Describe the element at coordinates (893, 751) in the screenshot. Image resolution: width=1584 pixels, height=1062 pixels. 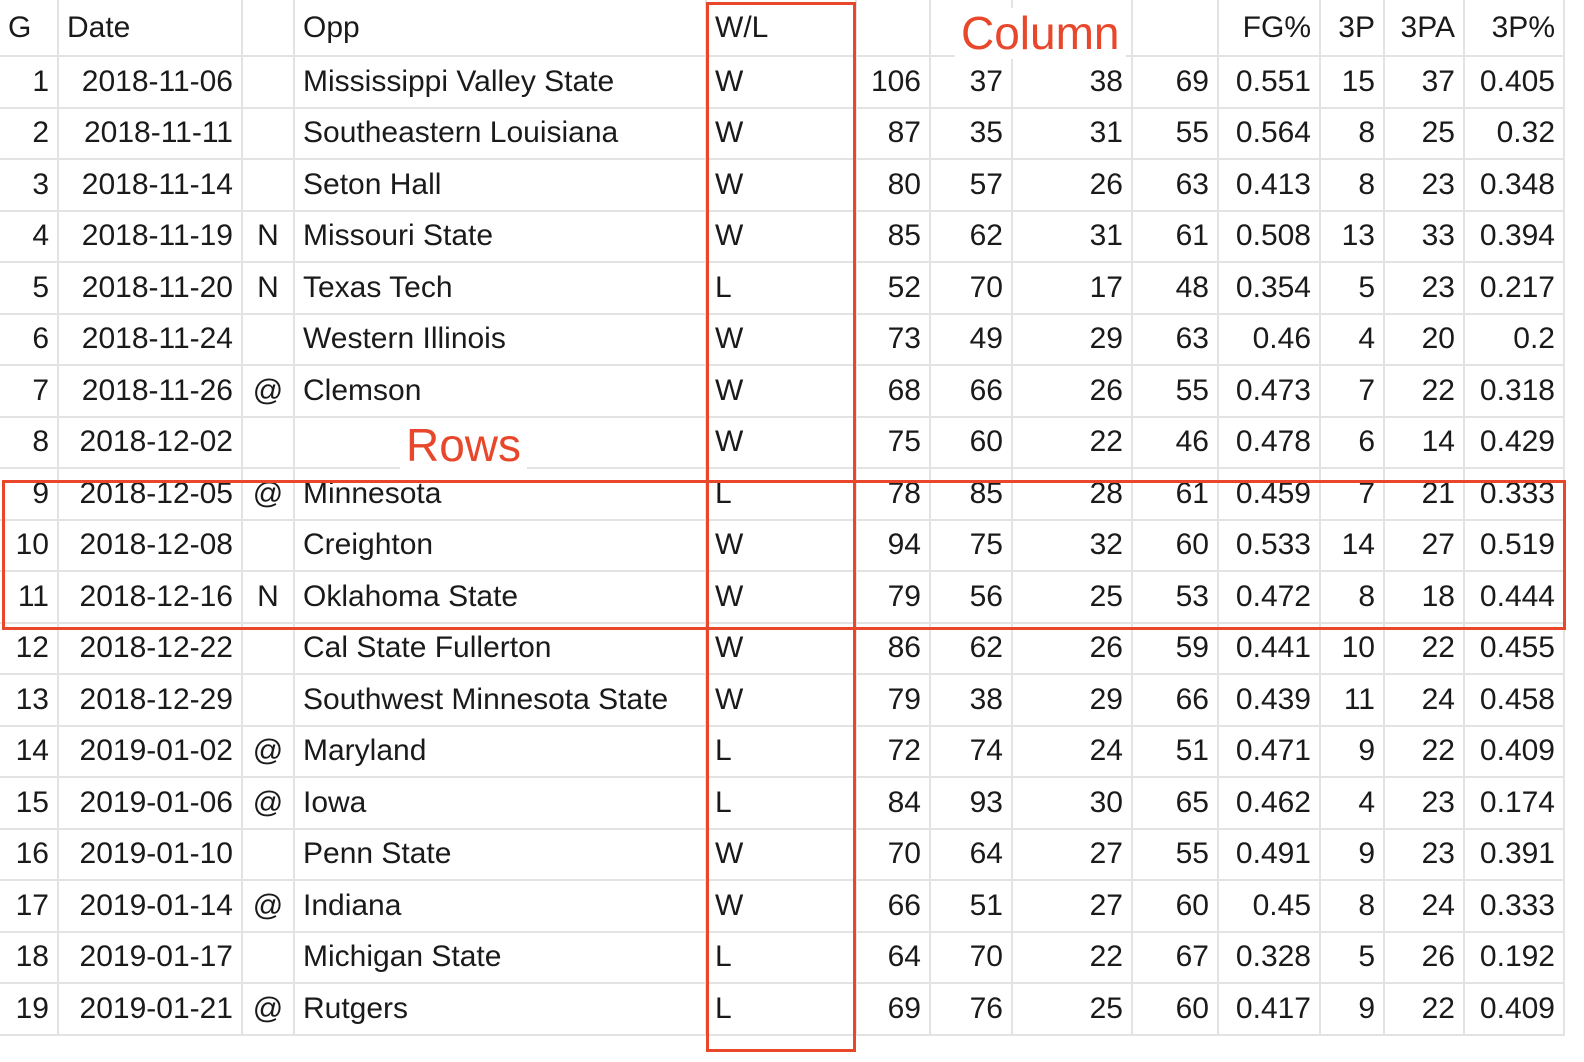
I see `cell-points: 72` at that location.